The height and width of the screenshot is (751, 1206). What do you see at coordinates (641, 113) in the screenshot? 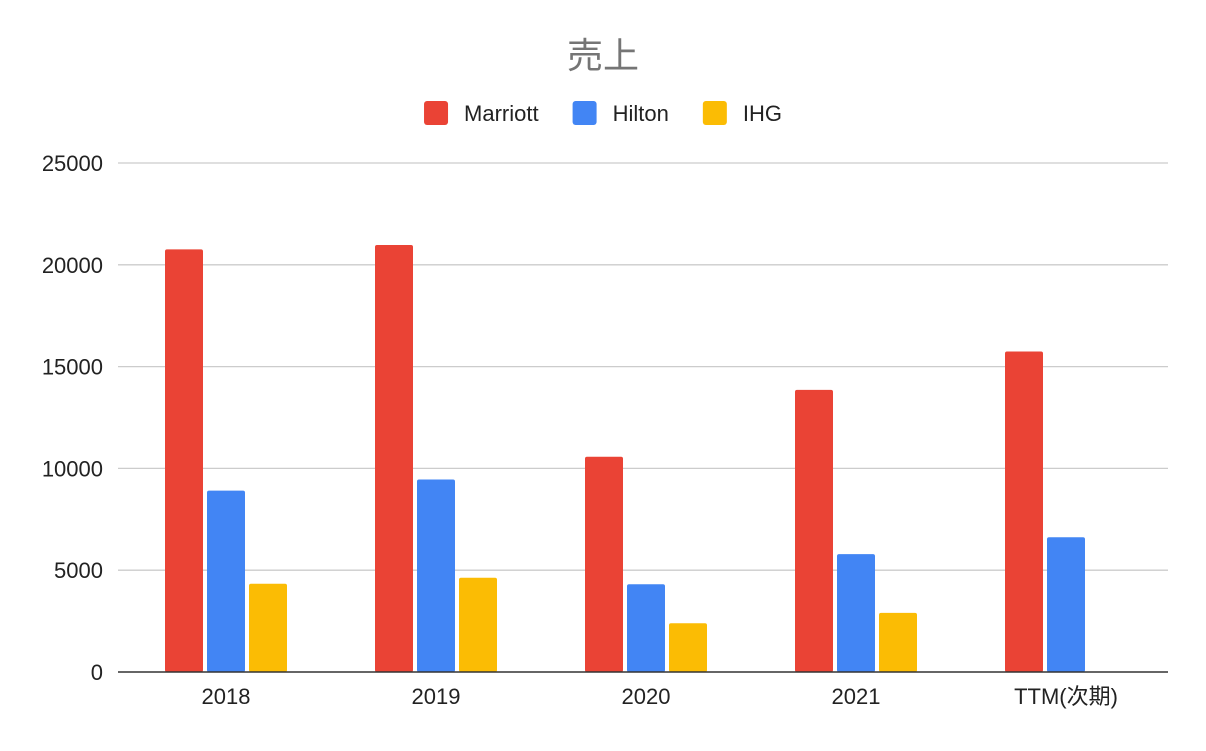
I see `legend-label: Hilton` at bounding box center [641, 113].